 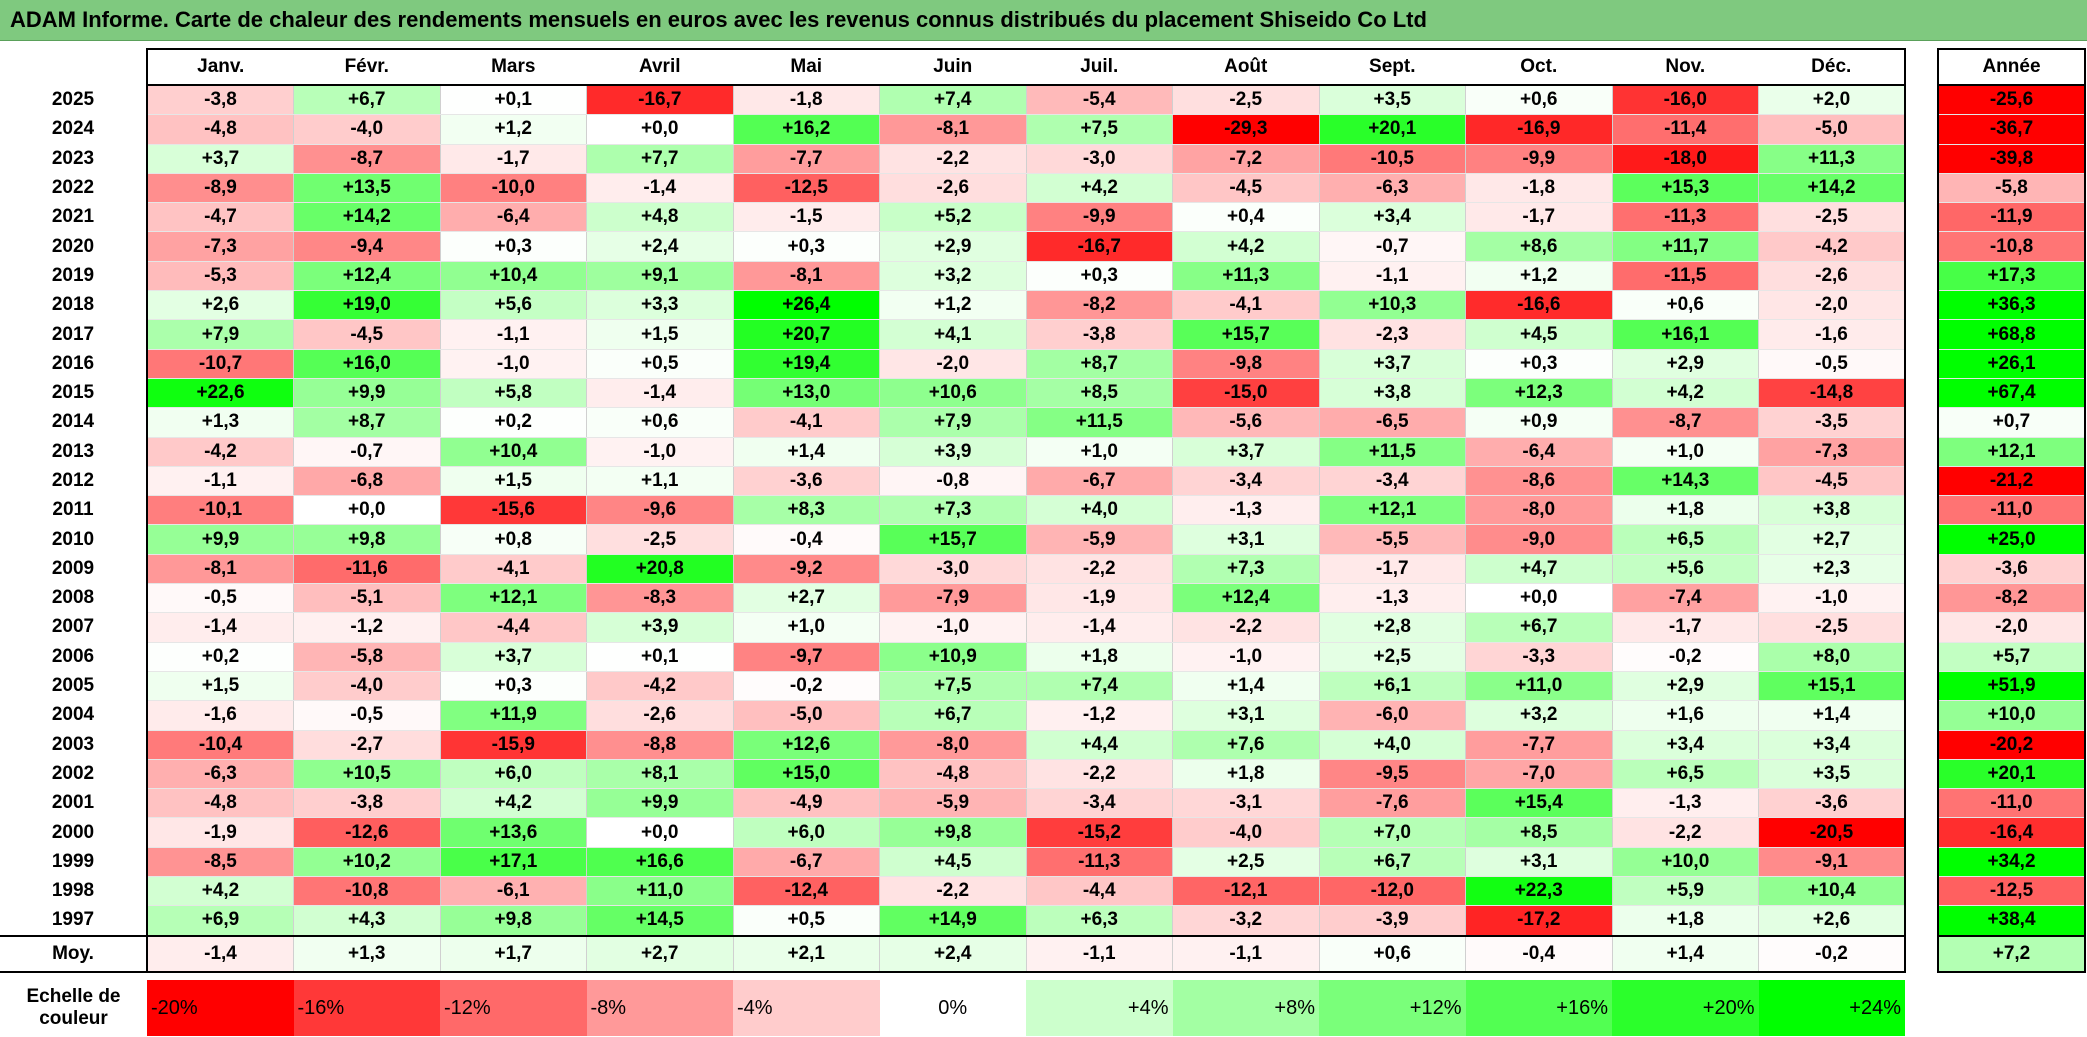 I want to click on color-scale-swatch: -4%, so click(x=806, y=1008).